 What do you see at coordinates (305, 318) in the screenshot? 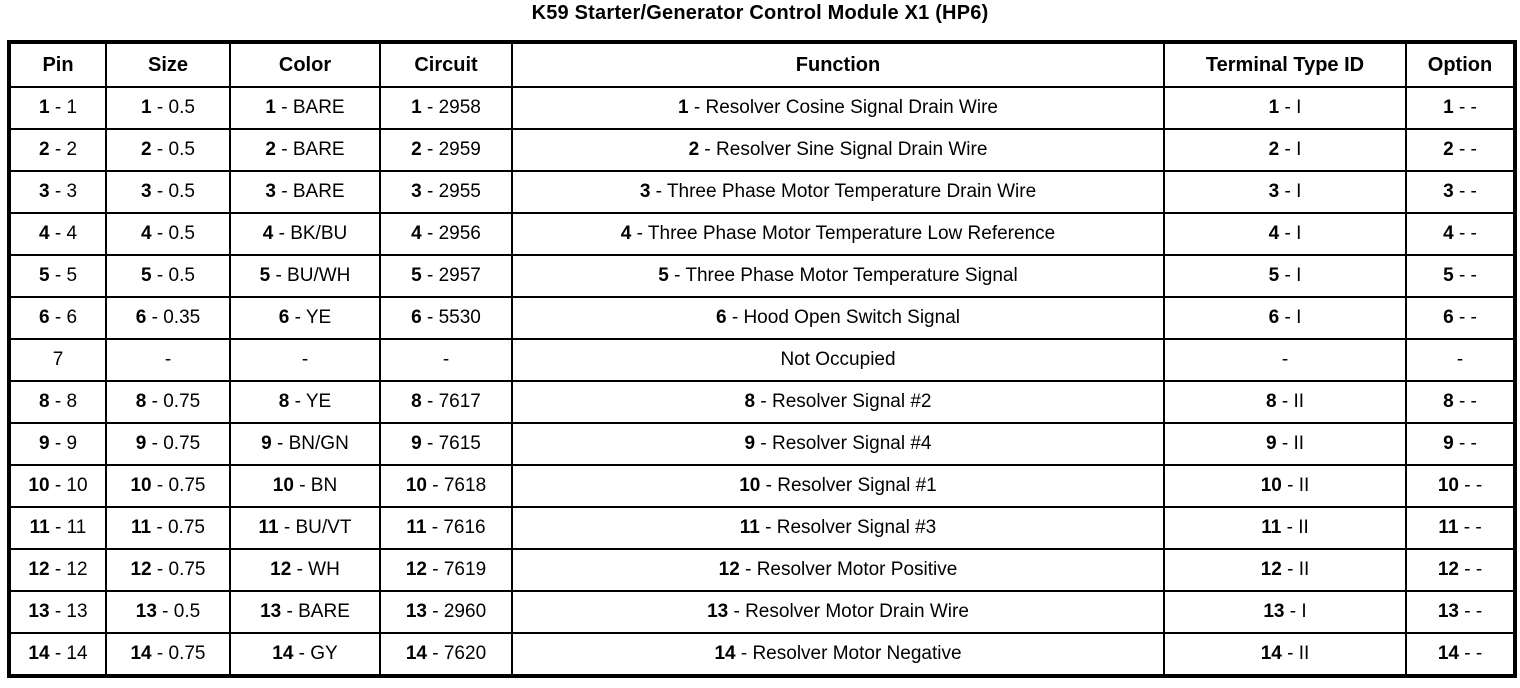
I see `cell-color: 6 - YE` at bounding box center [305, 318].